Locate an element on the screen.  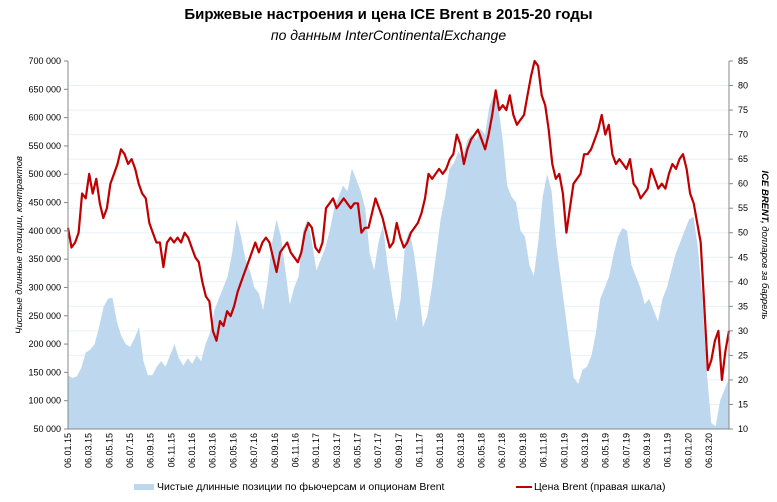
right-axis-ticks: 85 80 75 70 65 60 55 50 45 40 35 30 25 20 15 10 is located at coordinates (738, 245).